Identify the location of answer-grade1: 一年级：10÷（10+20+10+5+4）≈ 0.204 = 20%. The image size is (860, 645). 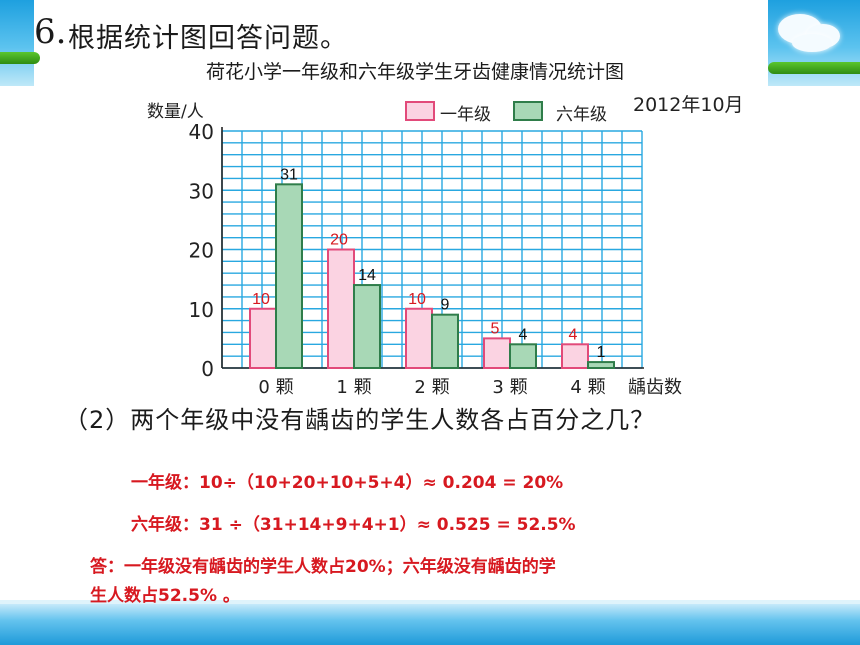
(347, 483).